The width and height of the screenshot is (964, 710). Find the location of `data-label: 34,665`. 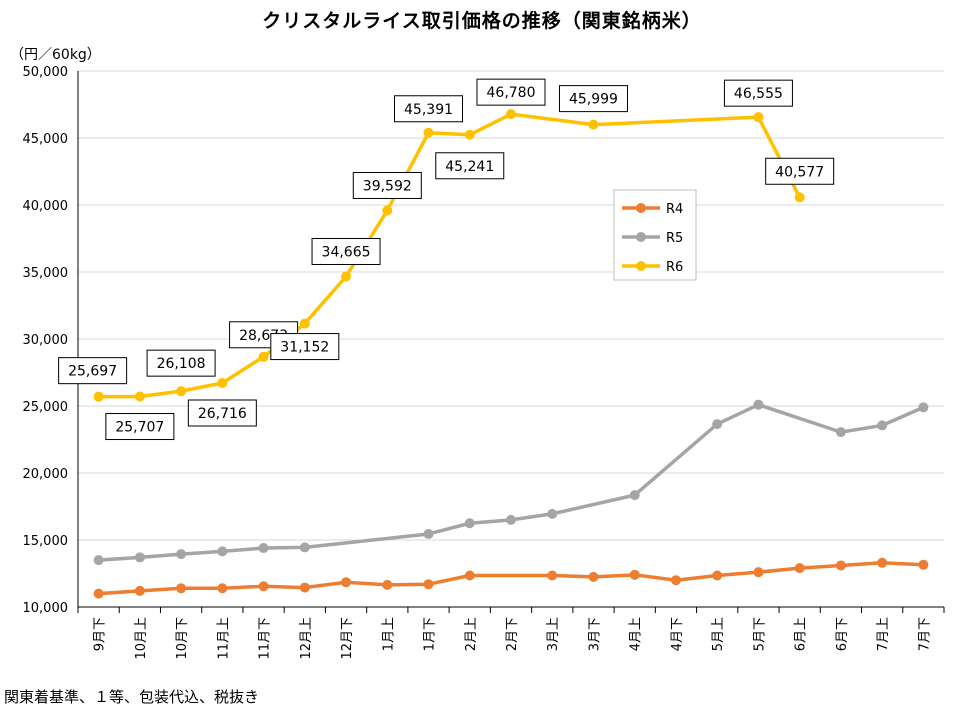

data-label: 34,665 is located at coordinates (346, 252).